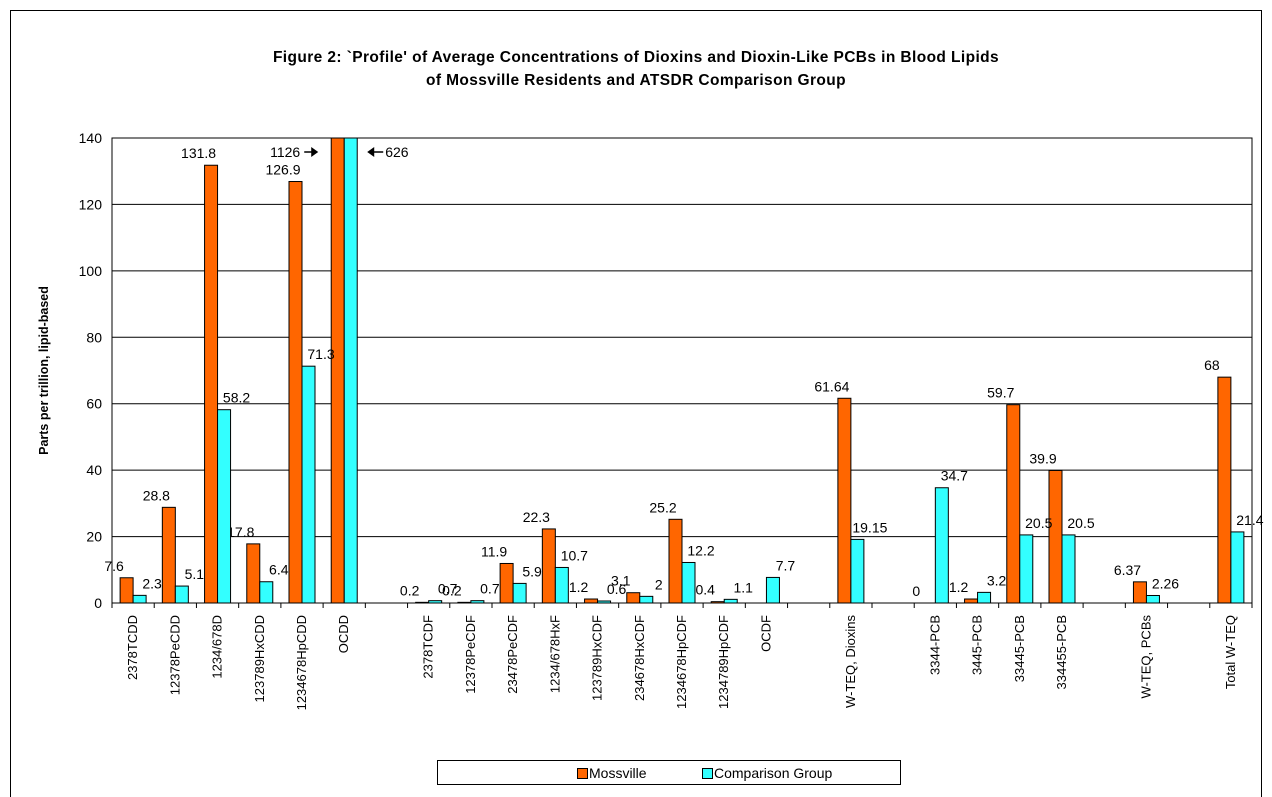 The width and height of the screenshot is (1272, 797). What do you see at coordinates (494, 551) in the screenshot?
I see `data-label: 11.9` at bounding box center [494, 551].